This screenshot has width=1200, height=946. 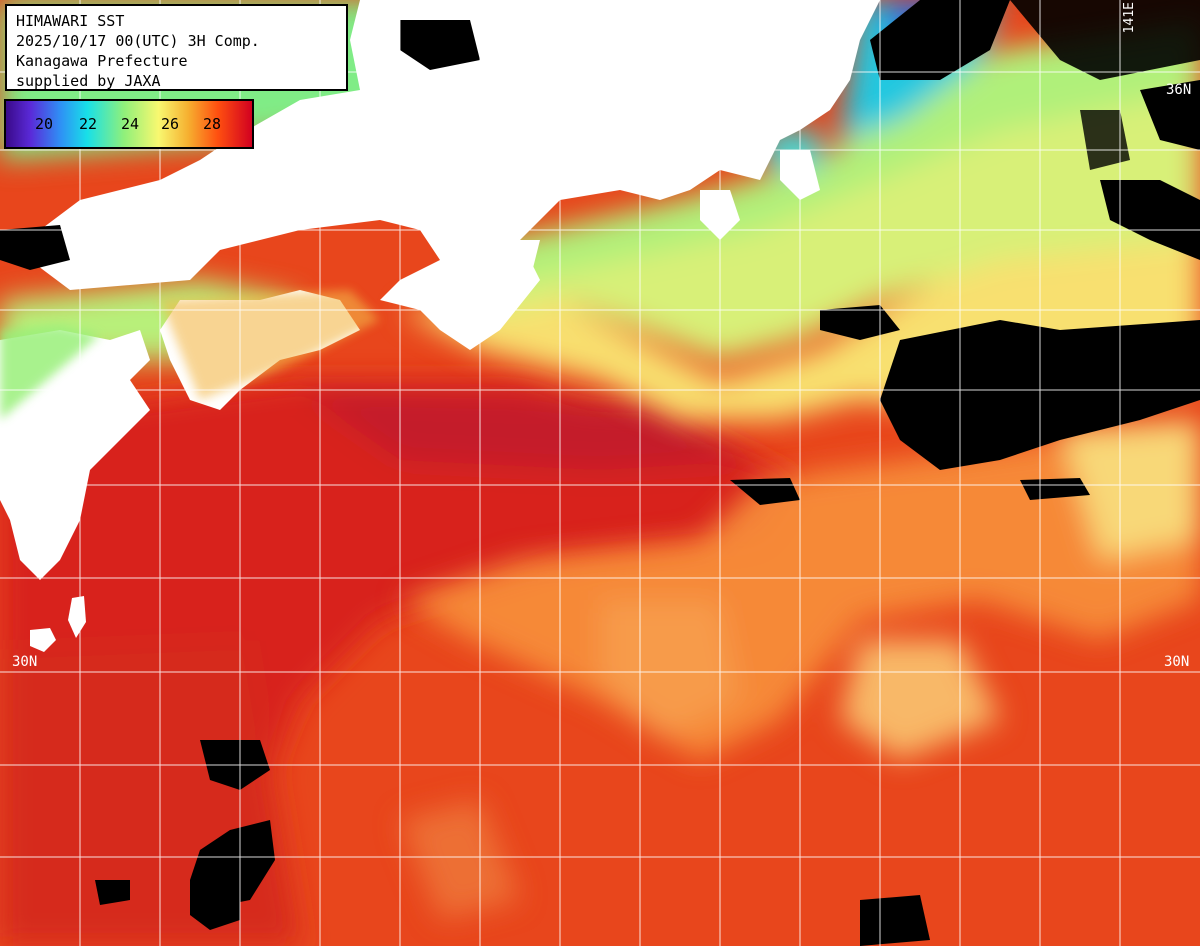 What do you see at coordinates (88, 81) in the screenshot?
I see `data-credit: supplied by JAXA` at bounding box center [88, 81].